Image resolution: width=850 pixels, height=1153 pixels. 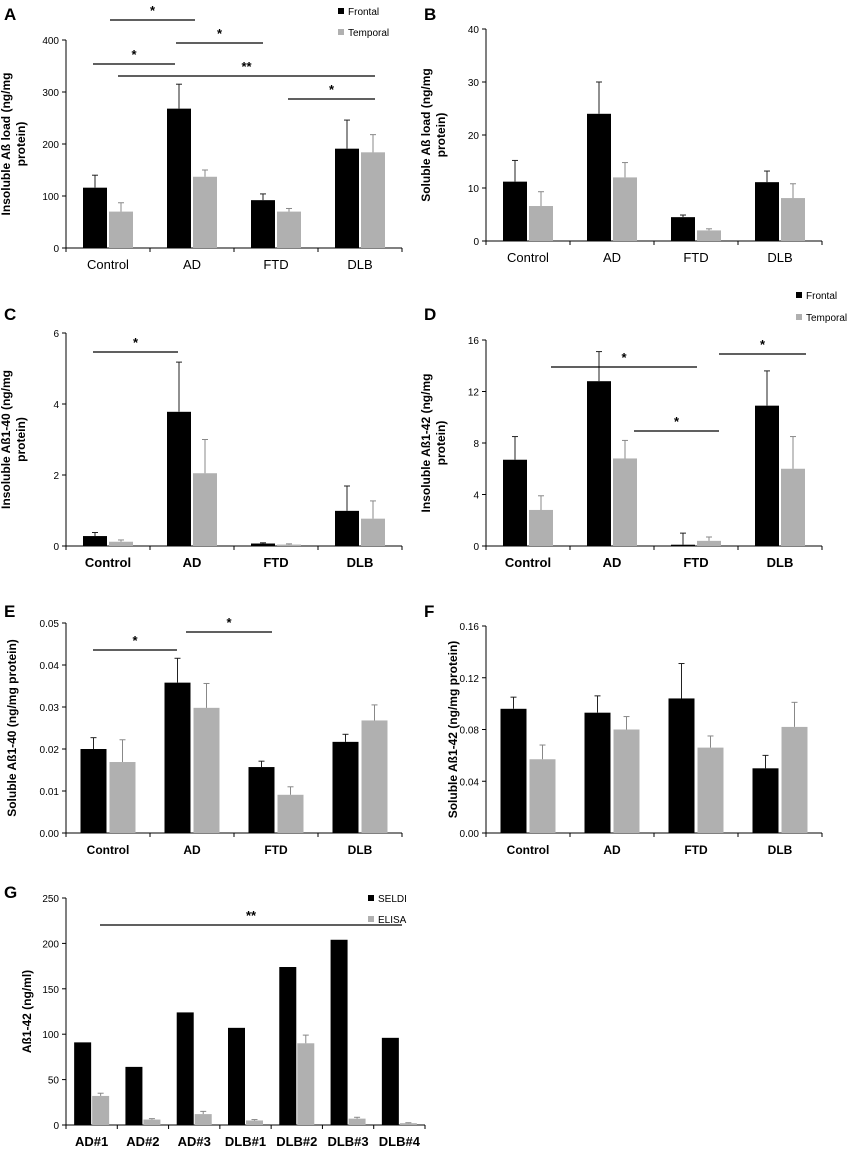 What do you see at coordinates (306, 1084) in the screenshot?
I see `bar-elisa-dlb2` at bounding box center [306, 1084].